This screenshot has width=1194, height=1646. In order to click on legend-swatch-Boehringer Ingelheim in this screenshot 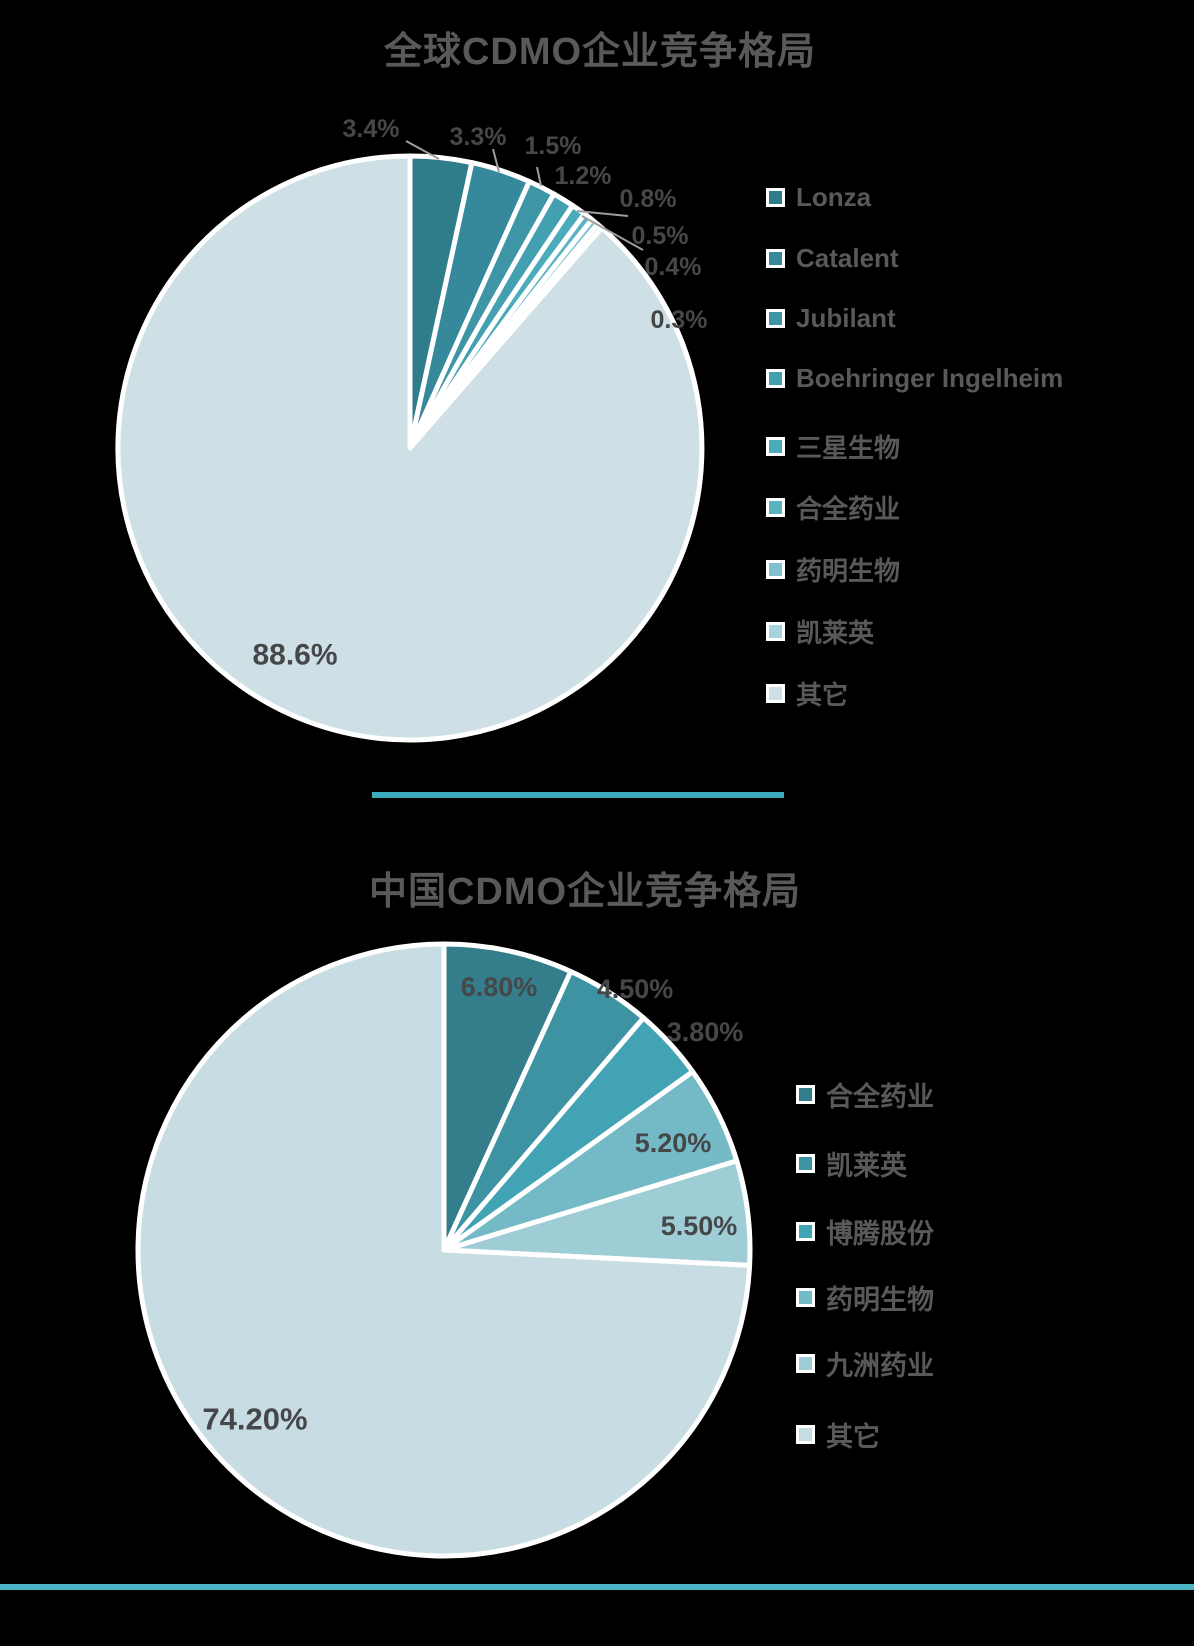, I will do `click(775, 378)`.